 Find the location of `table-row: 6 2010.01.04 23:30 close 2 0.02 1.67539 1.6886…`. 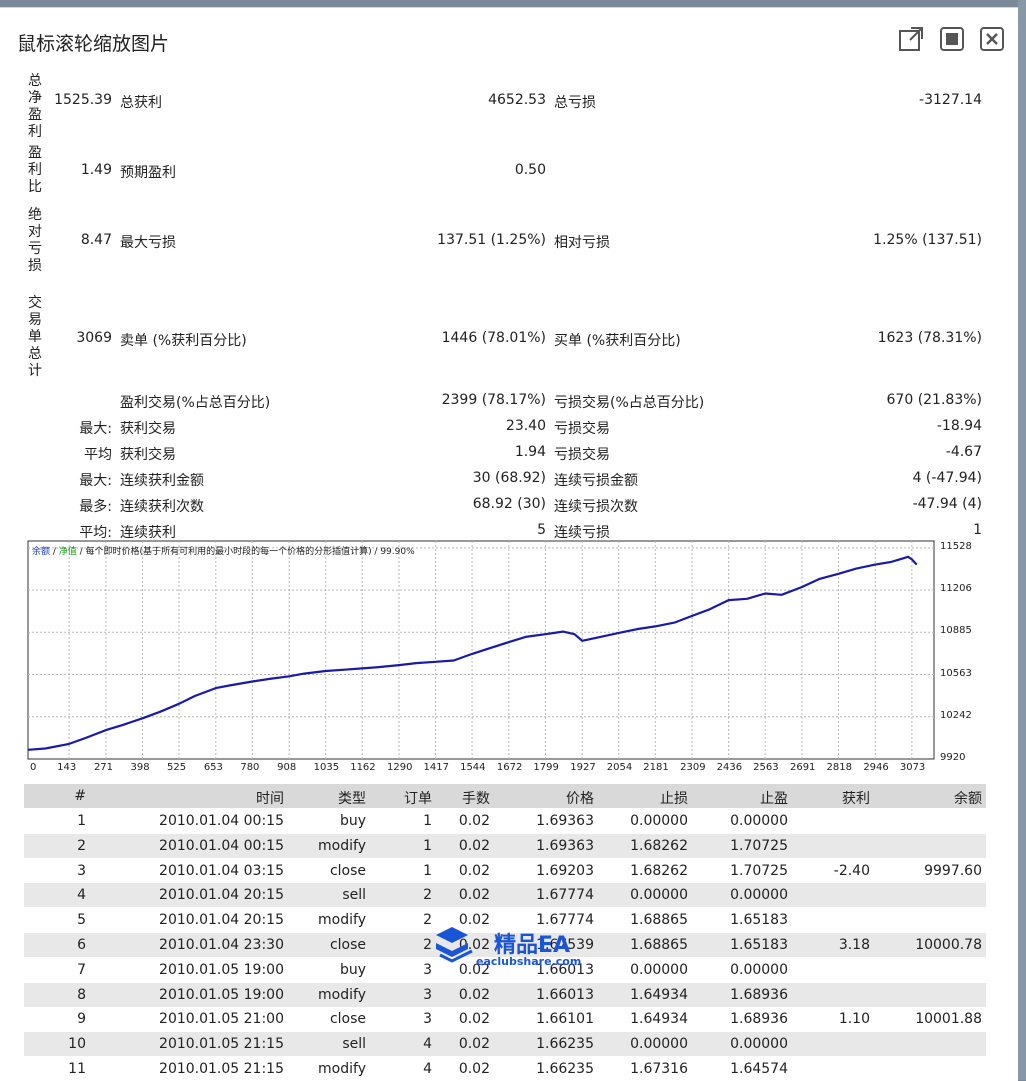

table-row: 6 2010.01.04 23:30 close 2 0.02 1.67539 1.6886… is located at coordinates (505, 945).